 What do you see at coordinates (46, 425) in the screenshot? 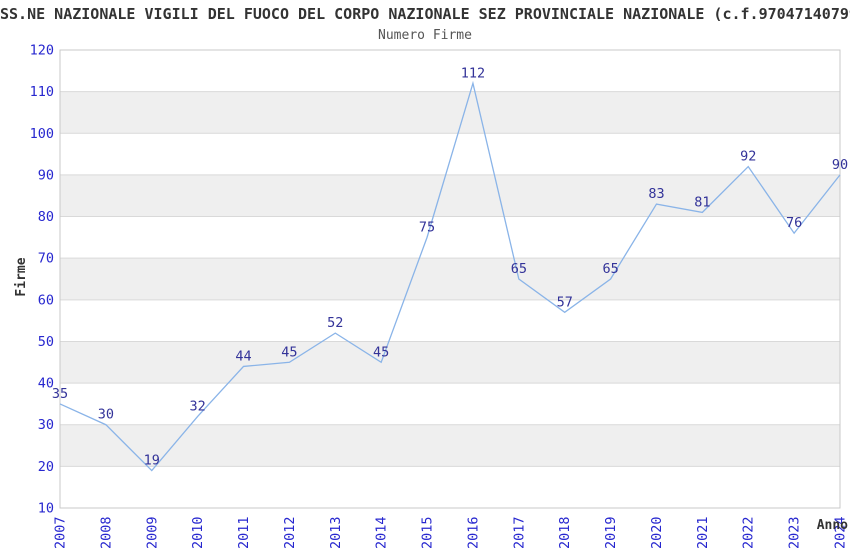
I see `y-tick-label: 30` at bounding box center [46, 425].